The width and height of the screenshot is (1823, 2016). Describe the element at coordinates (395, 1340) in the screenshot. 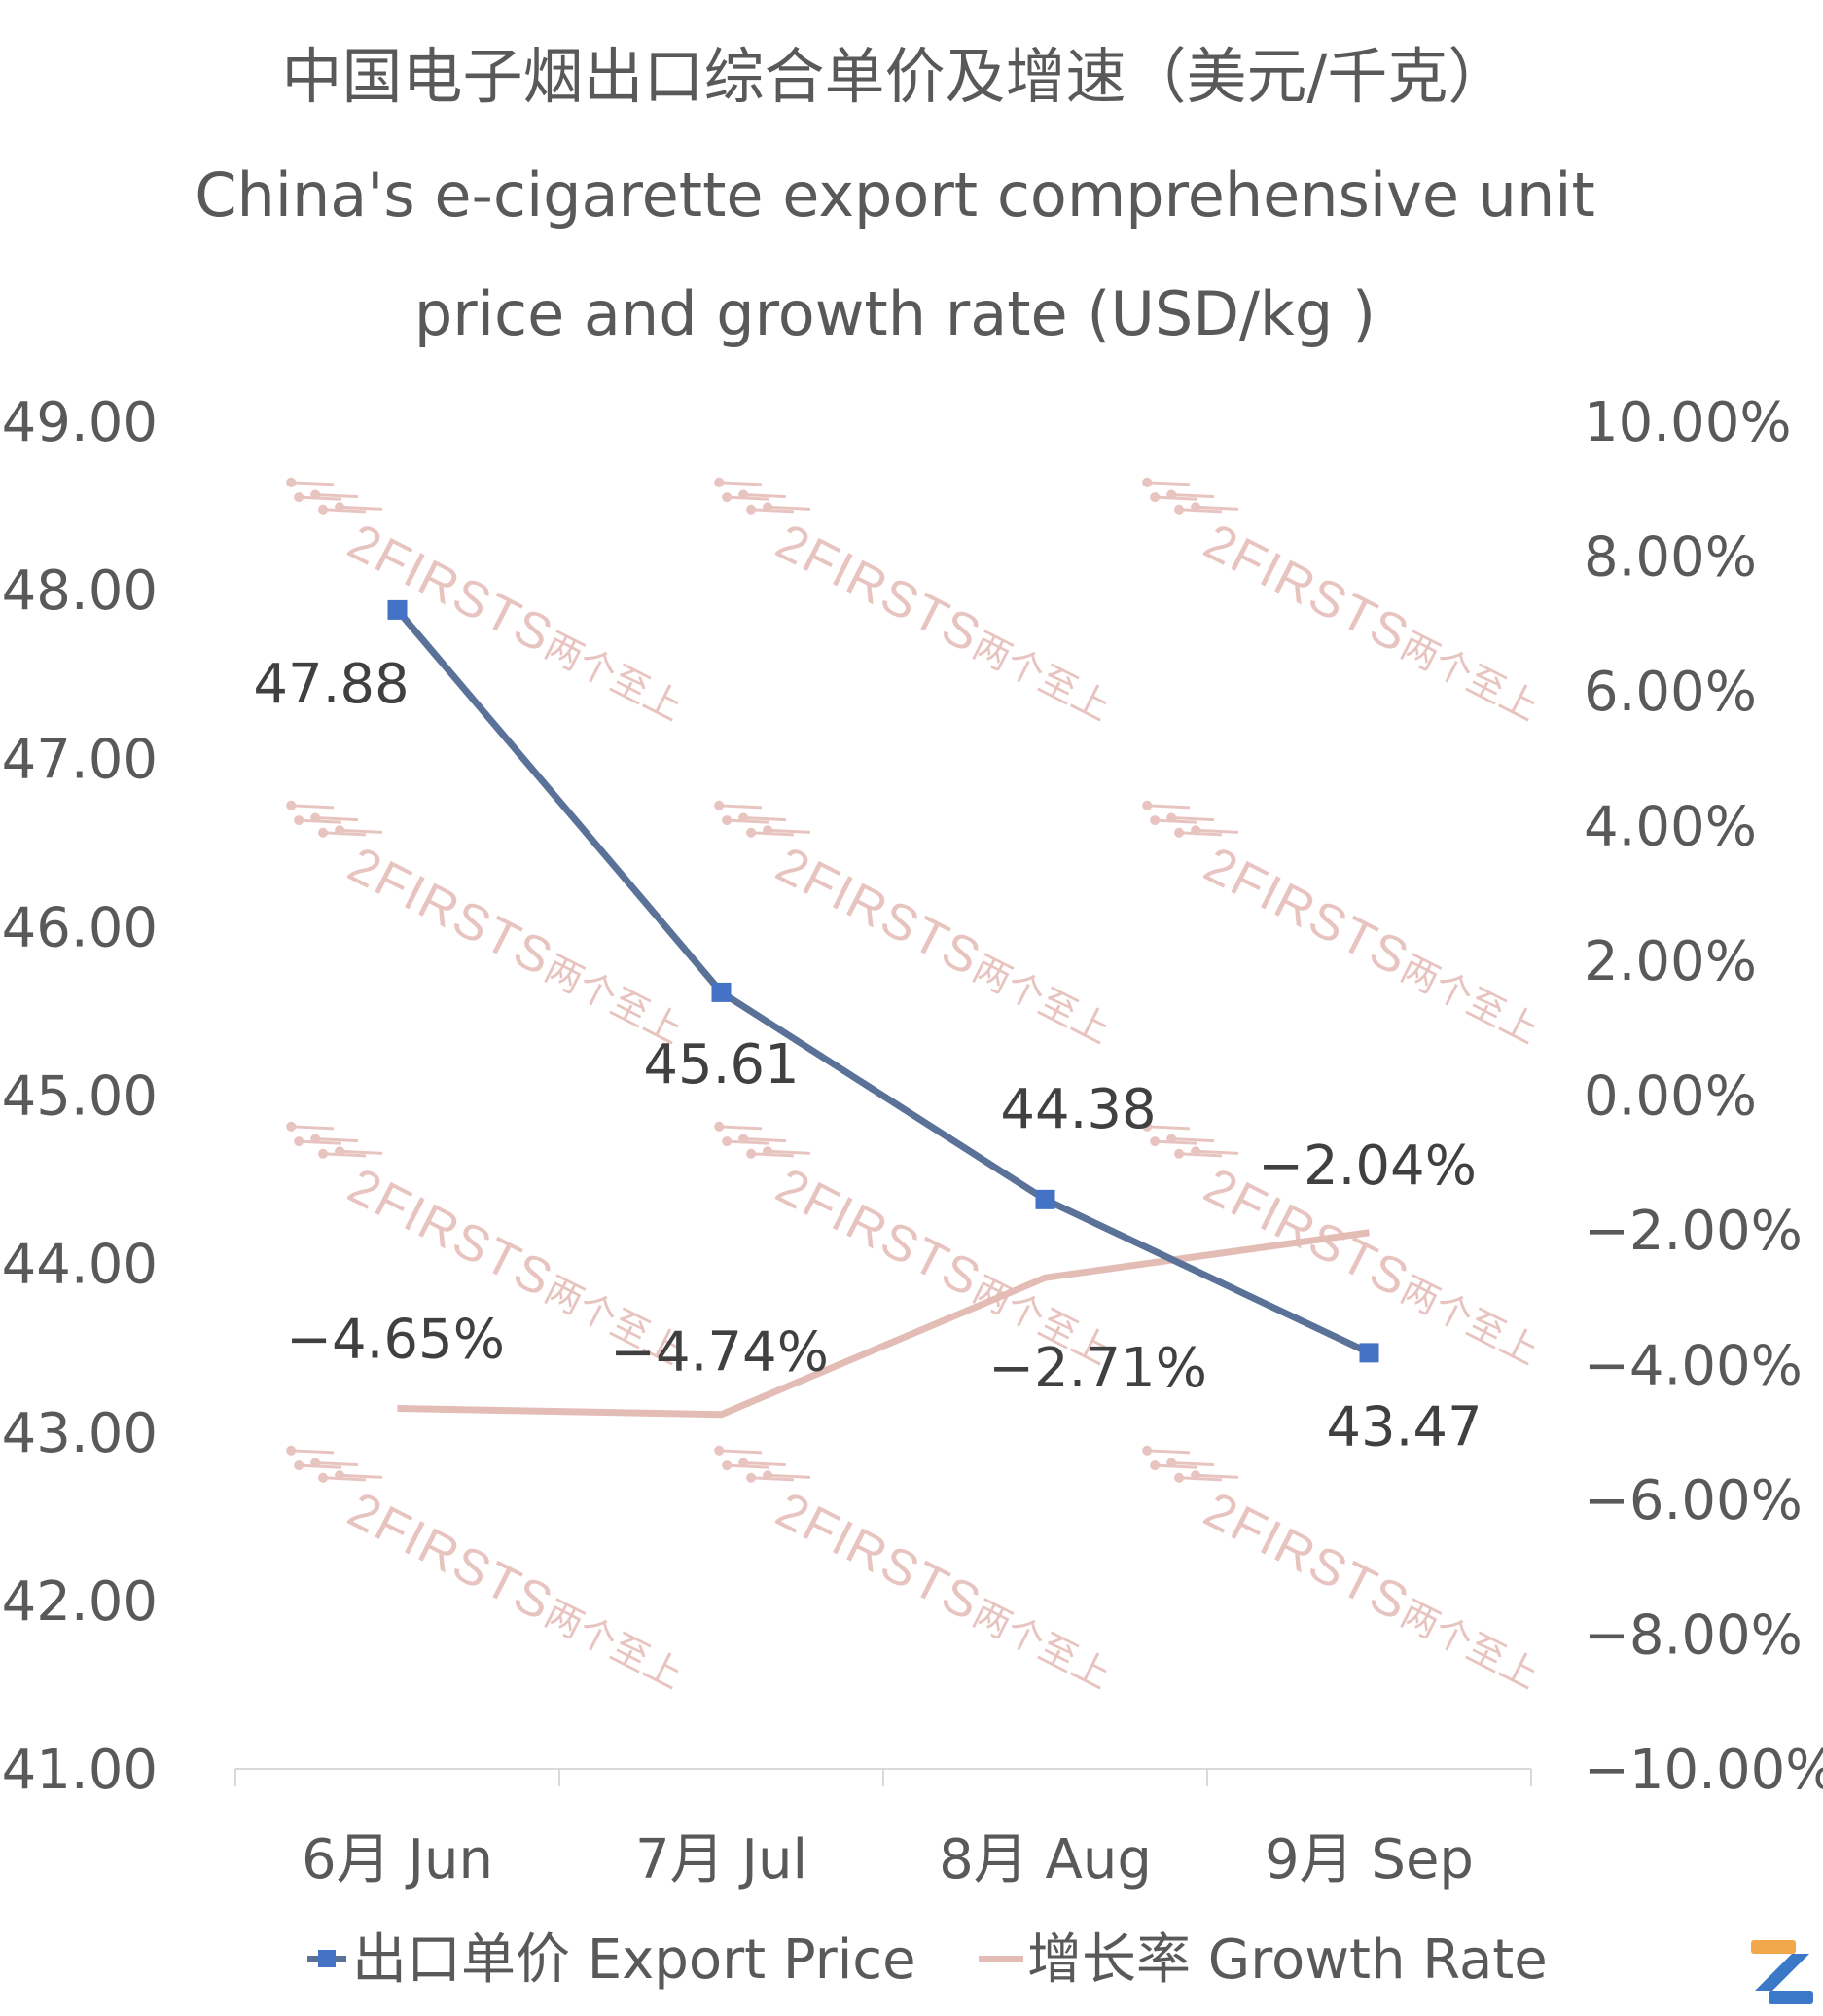

I see `growth-rate-data-label: −4.65%` at that location.